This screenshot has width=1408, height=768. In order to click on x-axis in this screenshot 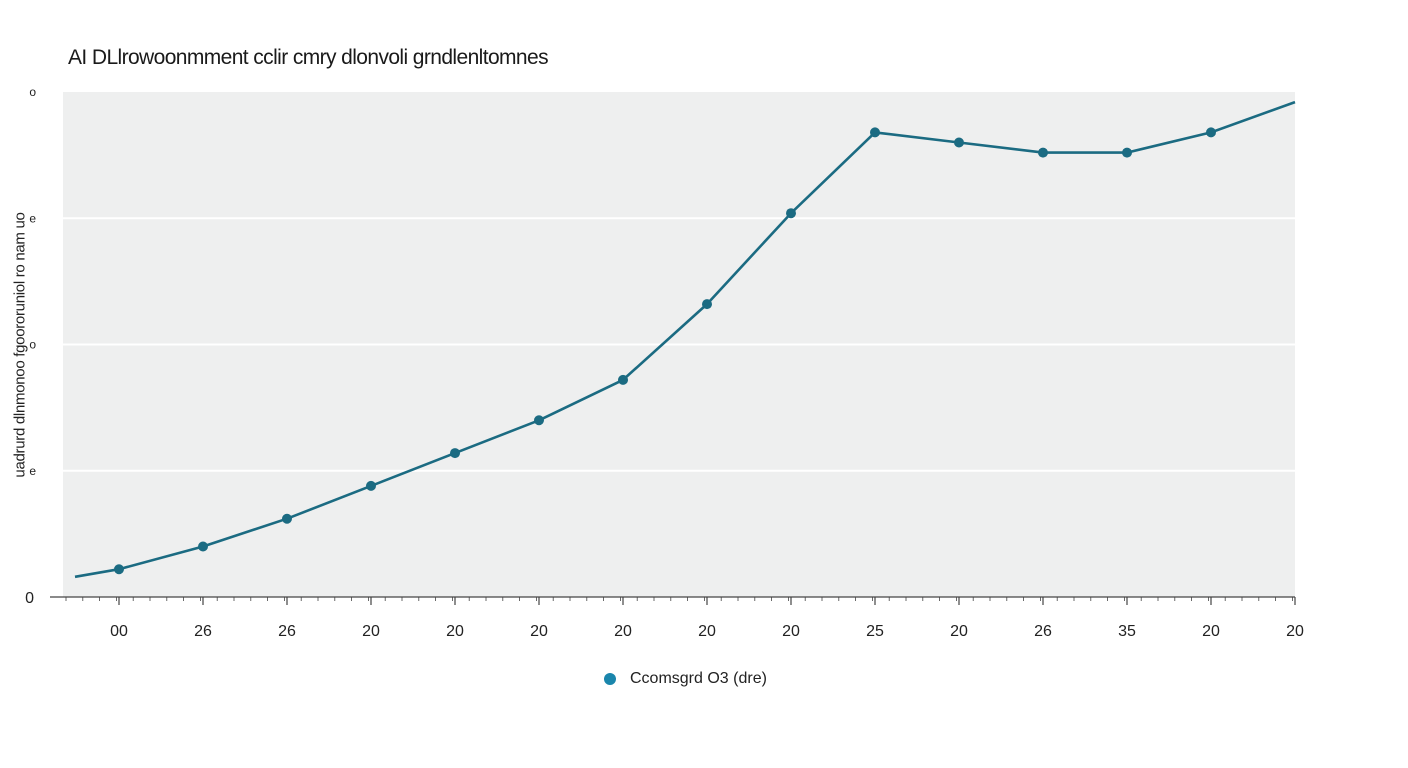, I will do `click(672, 598)`.